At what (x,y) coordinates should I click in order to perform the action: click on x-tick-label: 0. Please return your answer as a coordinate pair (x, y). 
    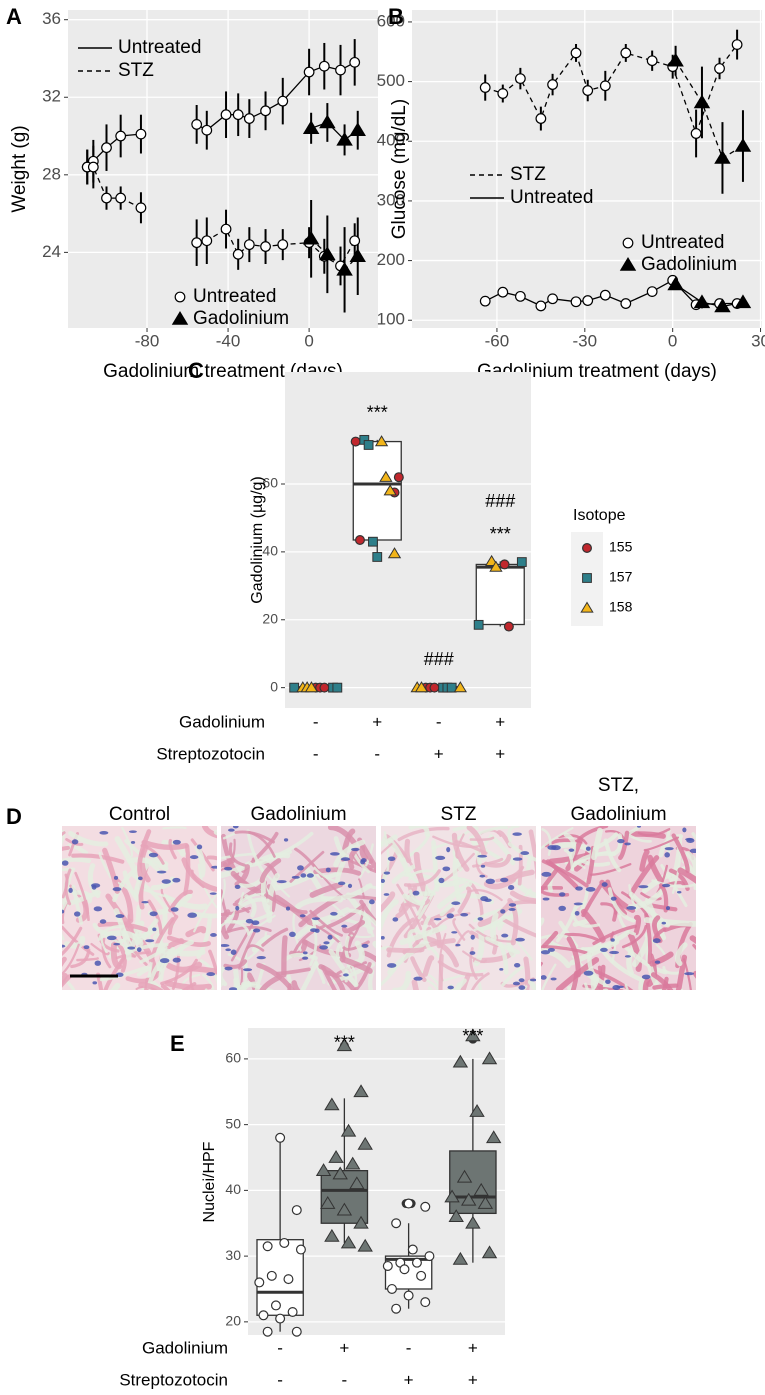
    Looking at the image, I should click on (308, 340).